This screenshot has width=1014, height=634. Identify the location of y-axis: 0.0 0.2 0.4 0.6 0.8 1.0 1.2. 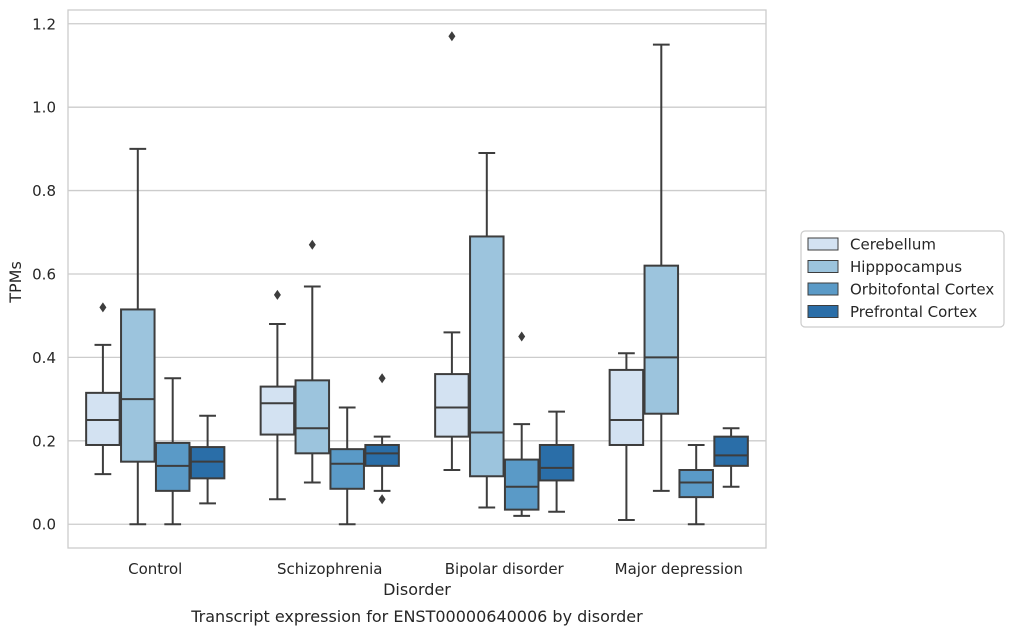
(44, 274).